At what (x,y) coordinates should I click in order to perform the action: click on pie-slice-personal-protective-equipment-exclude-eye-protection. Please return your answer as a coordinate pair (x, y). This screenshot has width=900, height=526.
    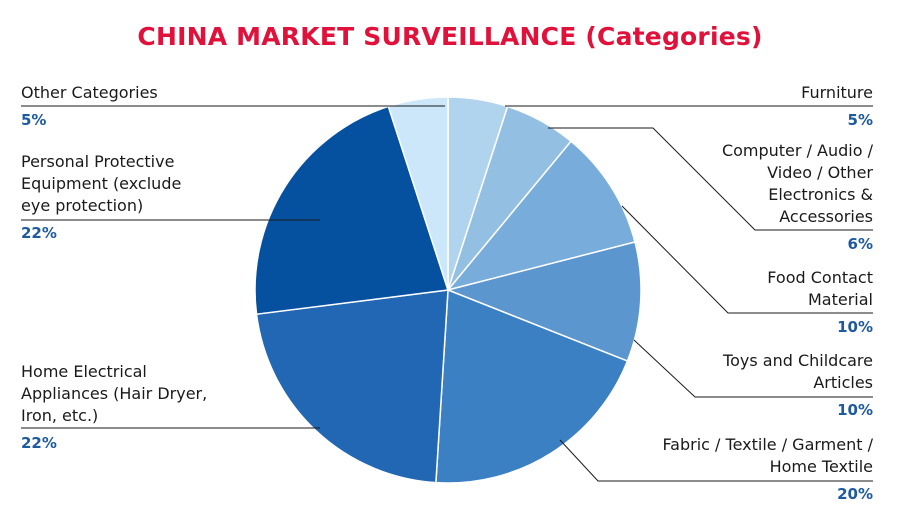
    Looking at the image, I should click on (351, 210).